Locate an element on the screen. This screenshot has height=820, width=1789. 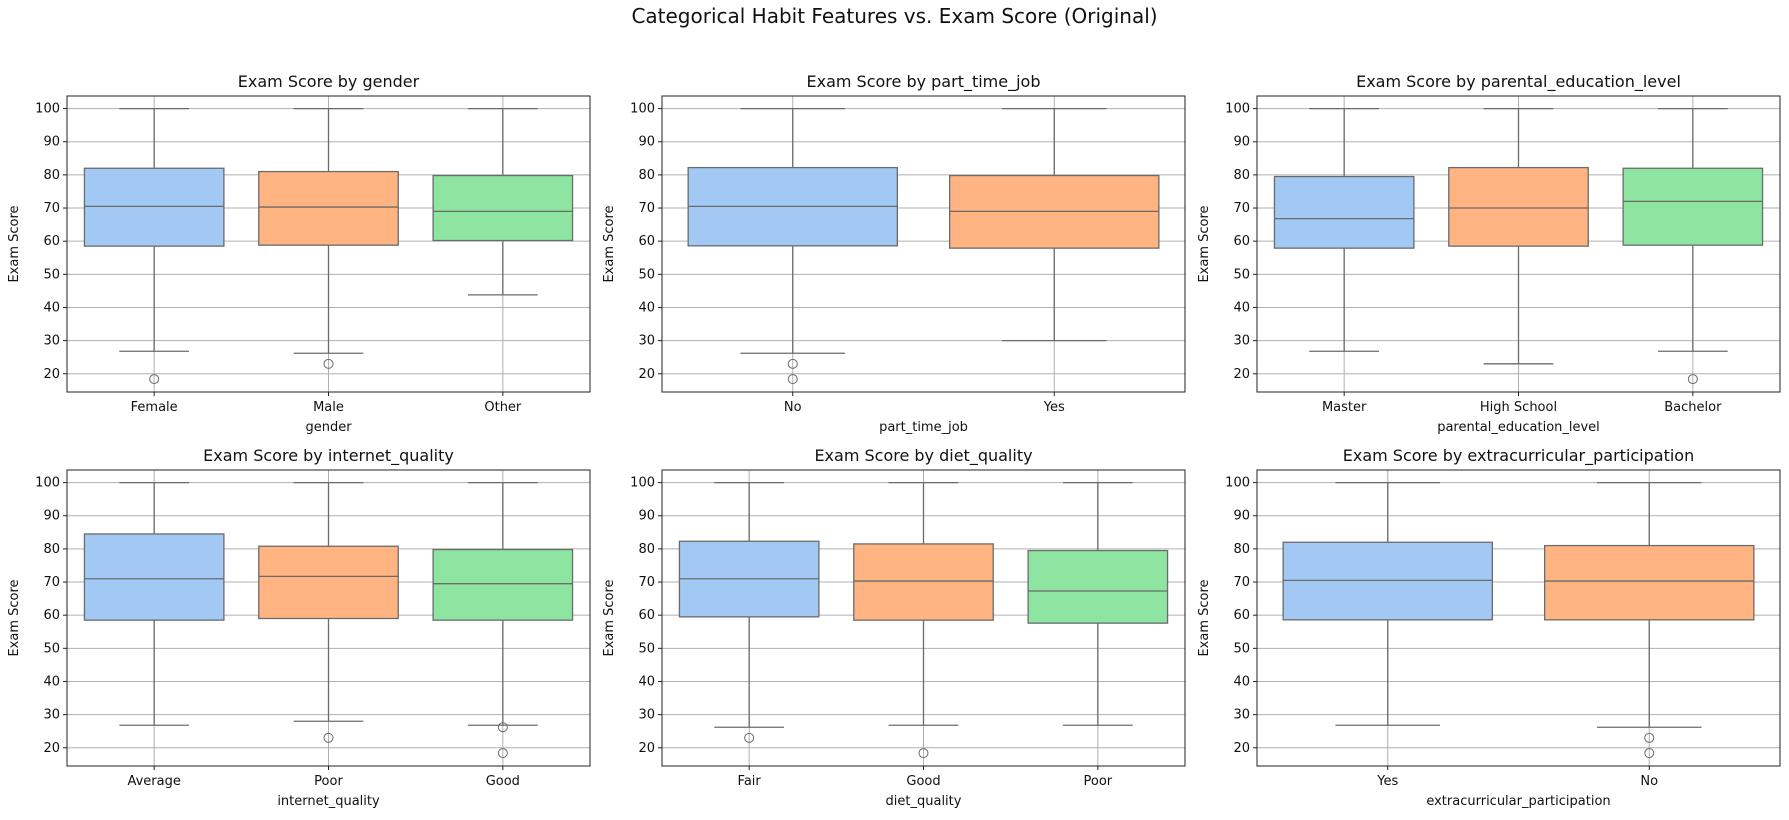
box-average is located at coordinates (154, 603).